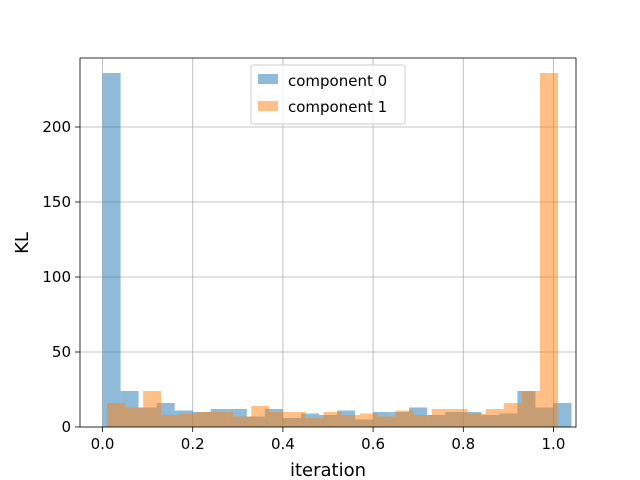  I want to click on y-tick-label: 200, so click(56, 127).